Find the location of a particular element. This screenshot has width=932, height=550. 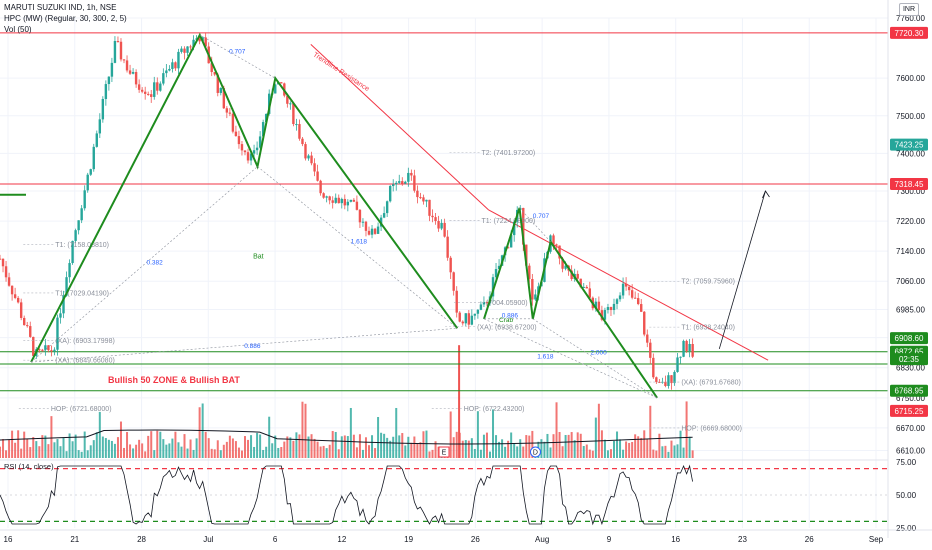

level-label: (XA): (6849.66080) is located at coordinates (85, 361).